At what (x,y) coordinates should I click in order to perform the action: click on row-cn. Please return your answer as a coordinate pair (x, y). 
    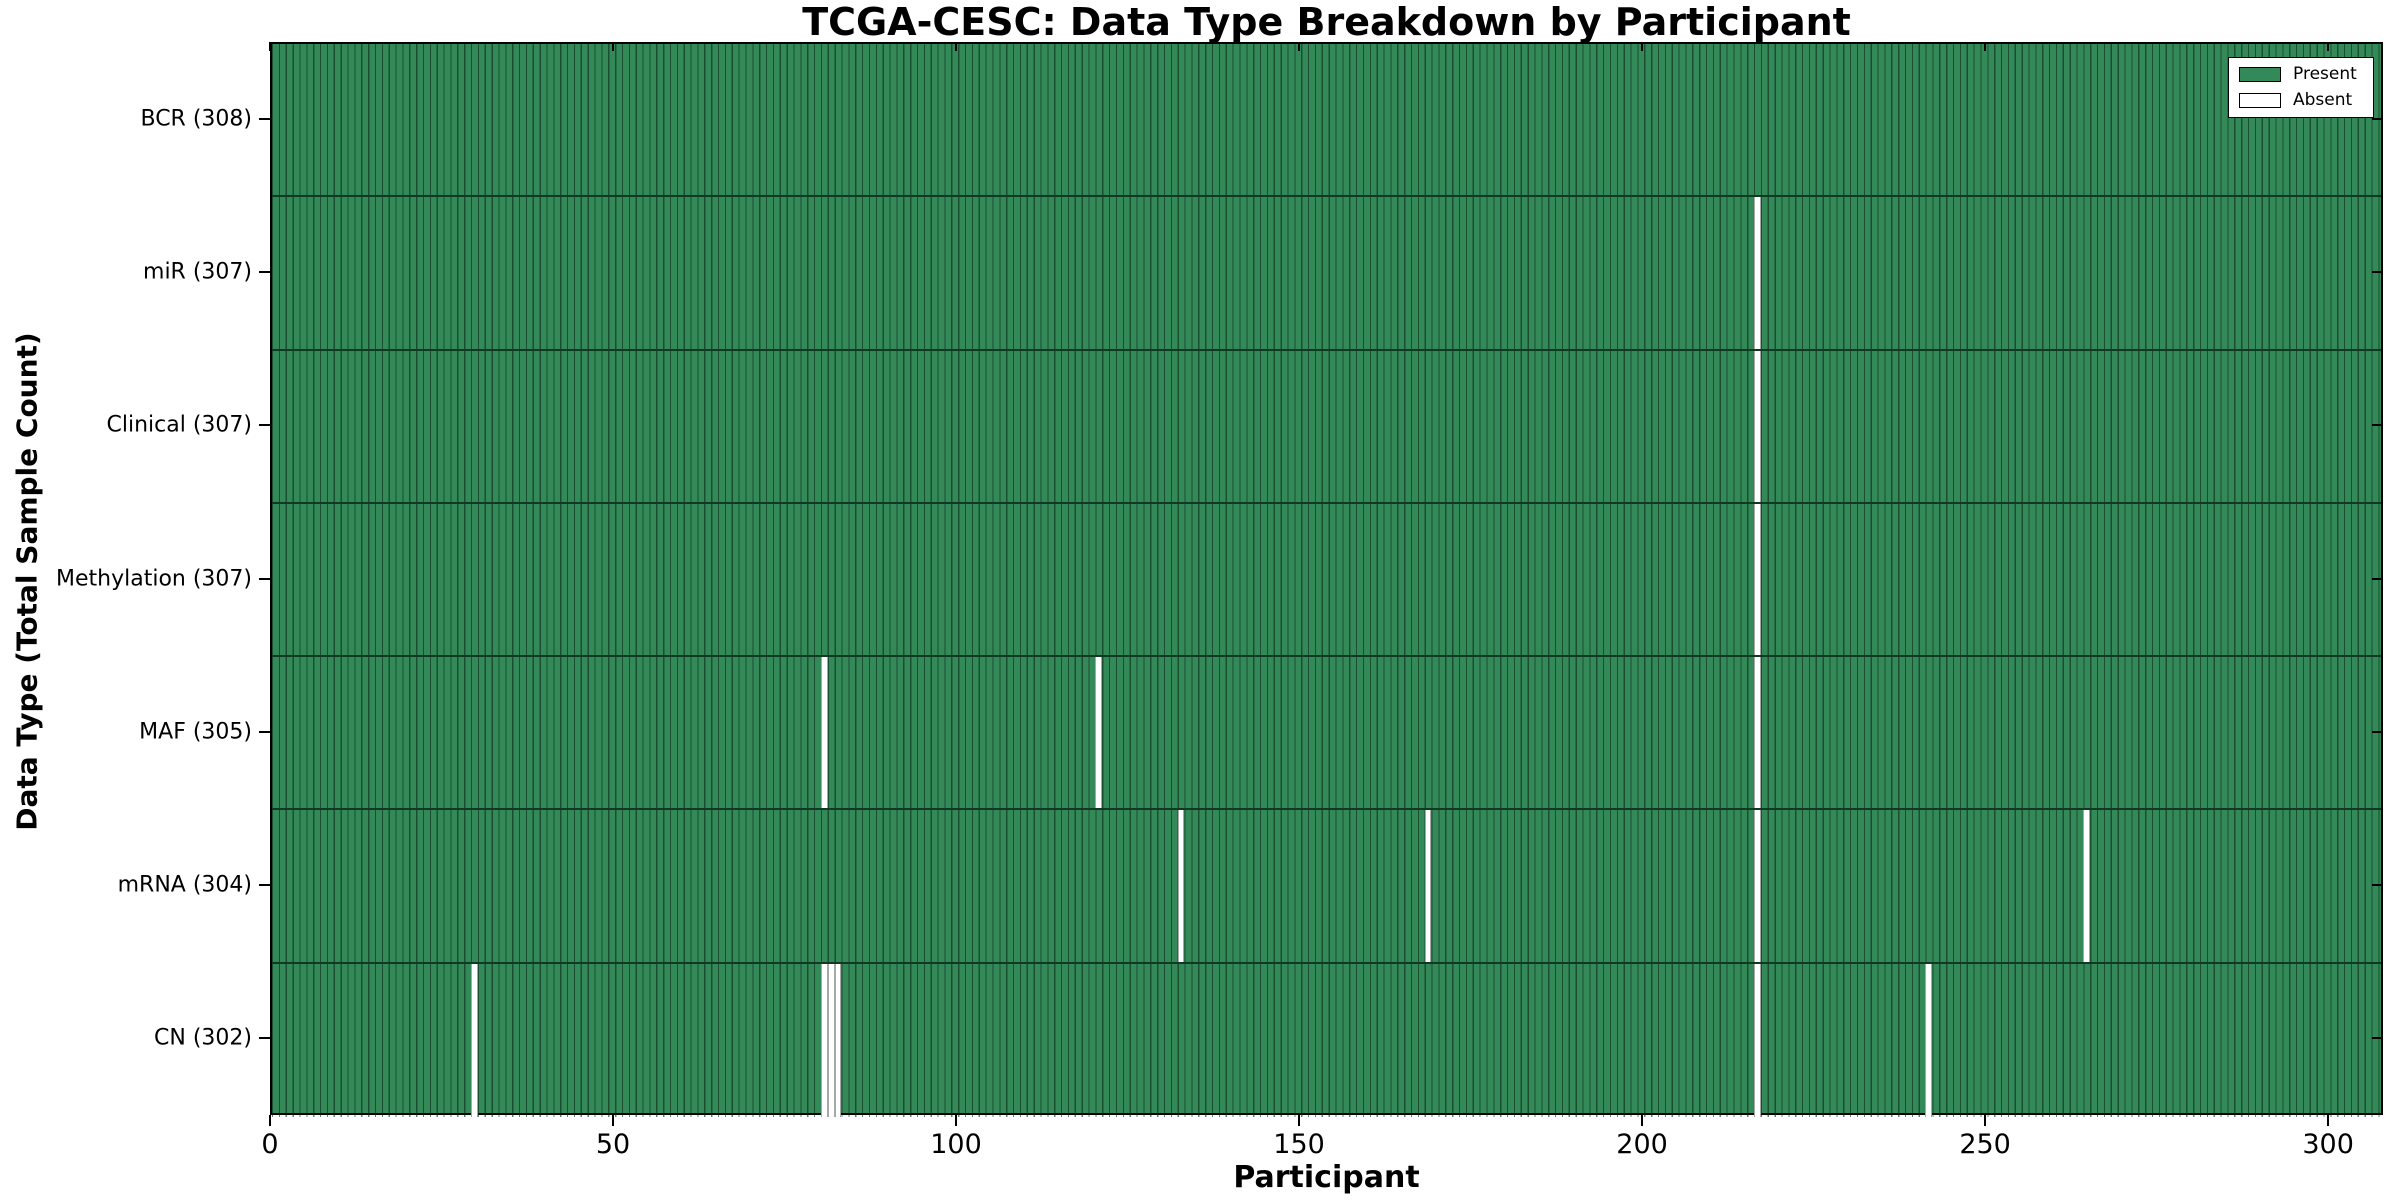
    Looking at the image, I should click on (1326, 1040).